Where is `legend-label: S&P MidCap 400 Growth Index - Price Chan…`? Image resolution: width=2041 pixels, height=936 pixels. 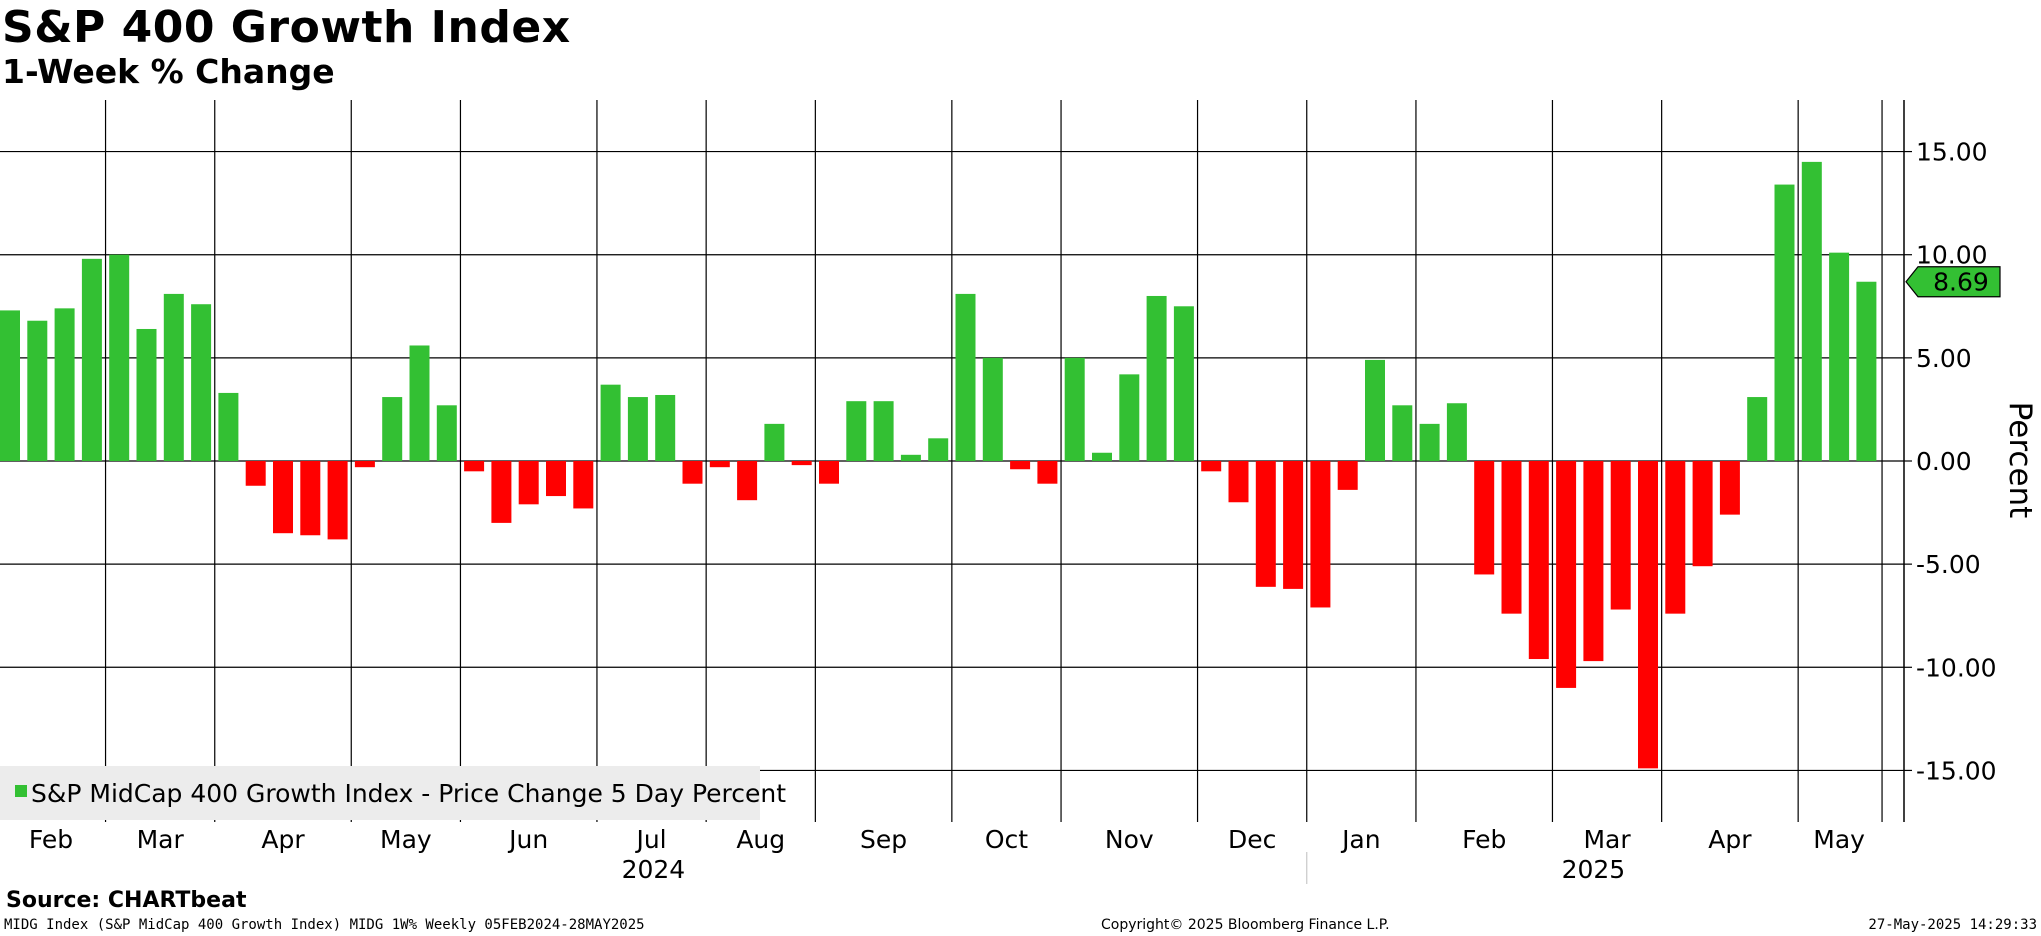
legend-label: S&P MidCap 400 Growth Index - Price Chan… is located at coordinates (408, 793).